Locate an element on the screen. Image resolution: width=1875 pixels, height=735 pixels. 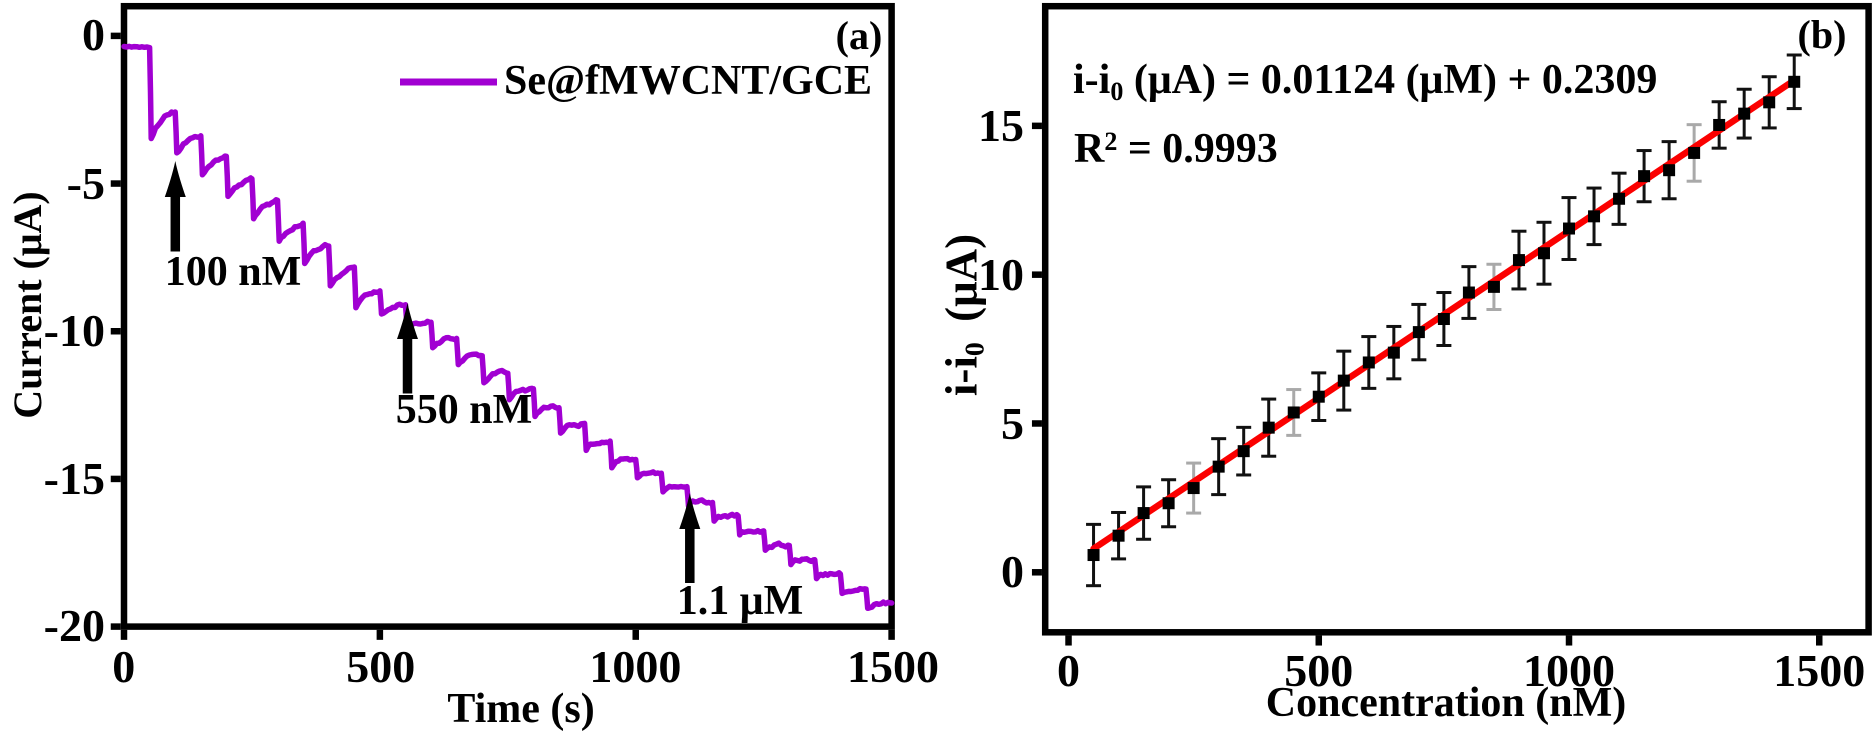
b-ytick-5: 5 is located at coordinates (1012, 423).